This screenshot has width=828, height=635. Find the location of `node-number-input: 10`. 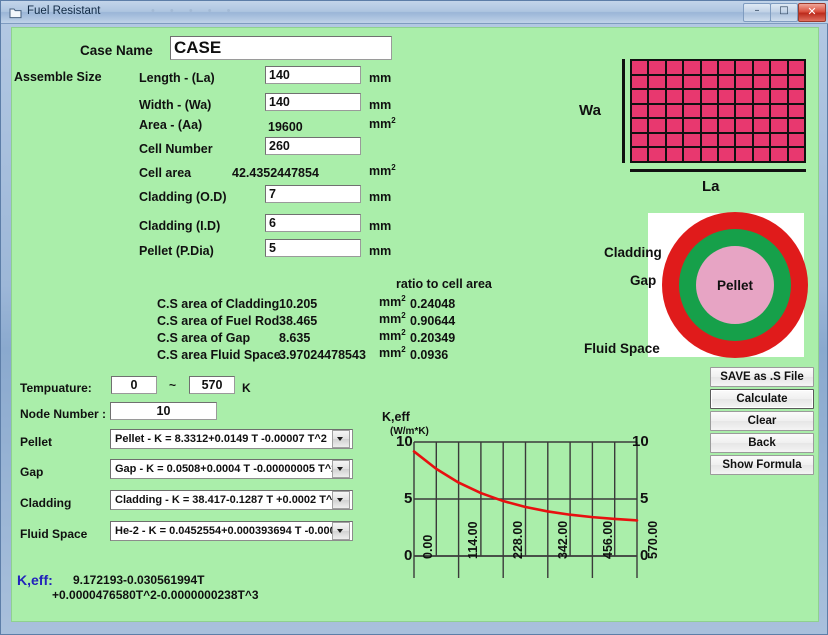

node-number-input: 10 is located at coordinates (163, 411).